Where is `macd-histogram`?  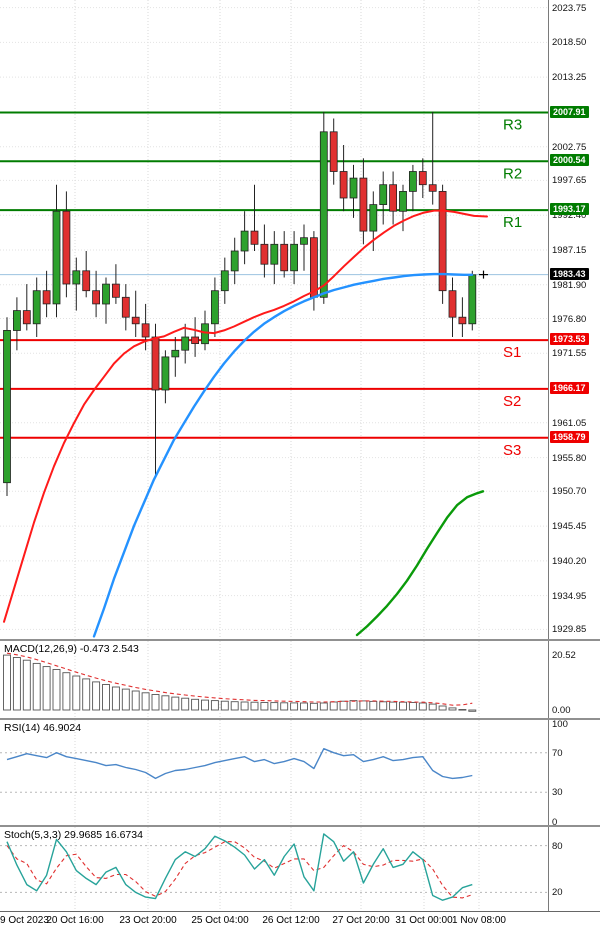 macd-histogram is located at coordinates (240, 683).